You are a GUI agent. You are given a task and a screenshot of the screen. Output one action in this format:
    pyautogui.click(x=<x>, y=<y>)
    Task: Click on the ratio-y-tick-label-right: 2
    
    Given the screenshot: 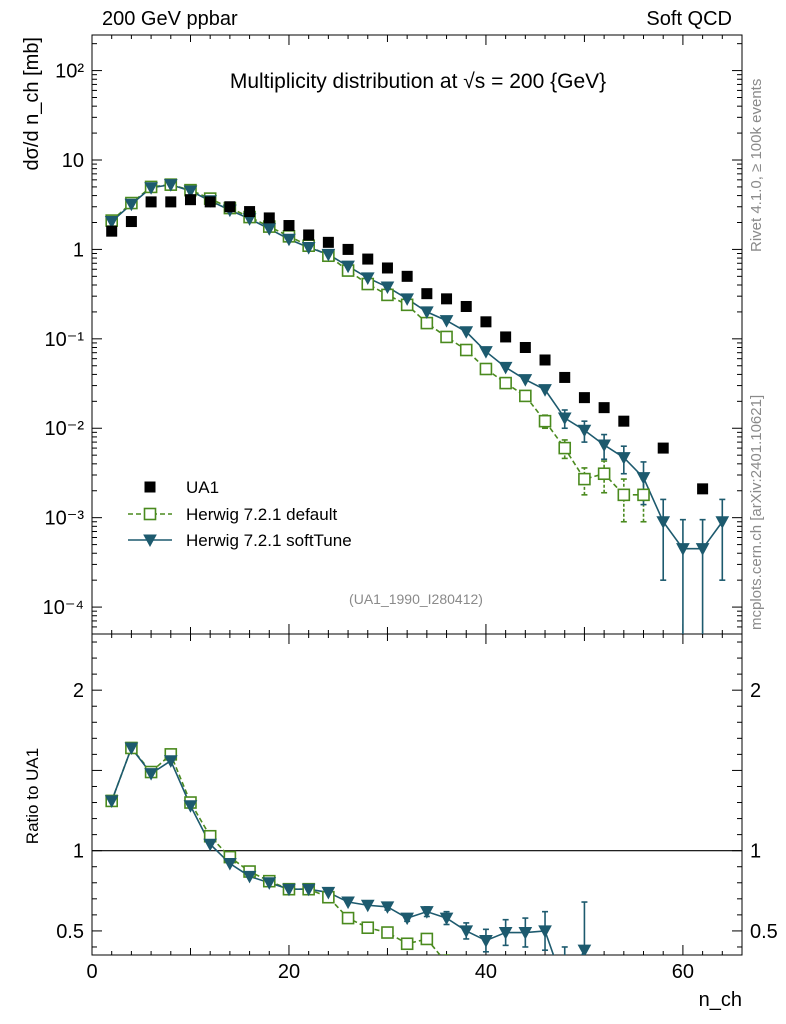 What is the action you would take?
    pyautogui.click(x=755, y=691)
    